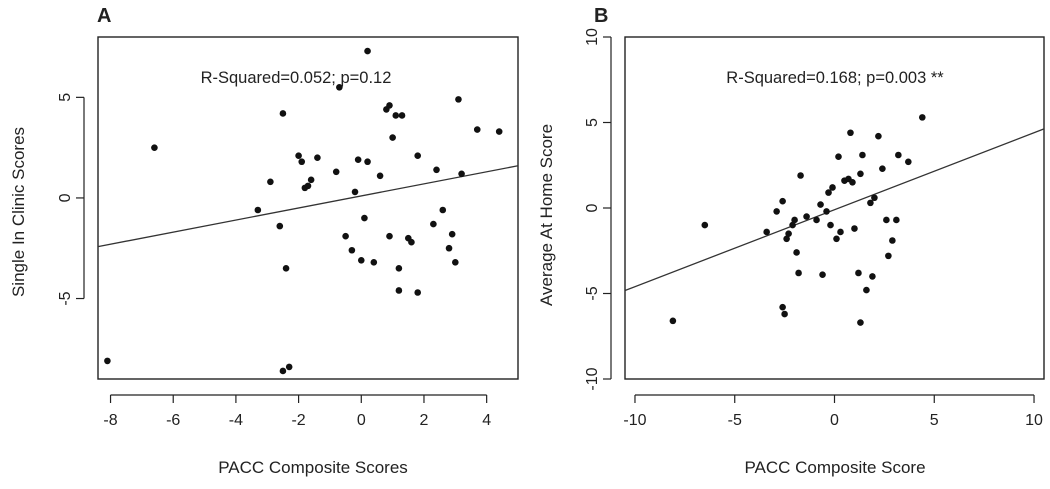  I want to click on panel-b-y-axis: -10 -5 0 5 10, so click(598, 209).